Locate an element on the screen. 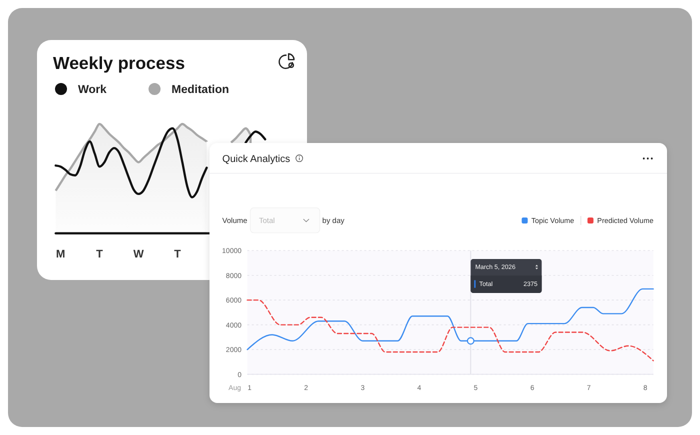 This screenshot has width=700, height=435. chart-title: Weekly process is located at coordinates (119, 63).